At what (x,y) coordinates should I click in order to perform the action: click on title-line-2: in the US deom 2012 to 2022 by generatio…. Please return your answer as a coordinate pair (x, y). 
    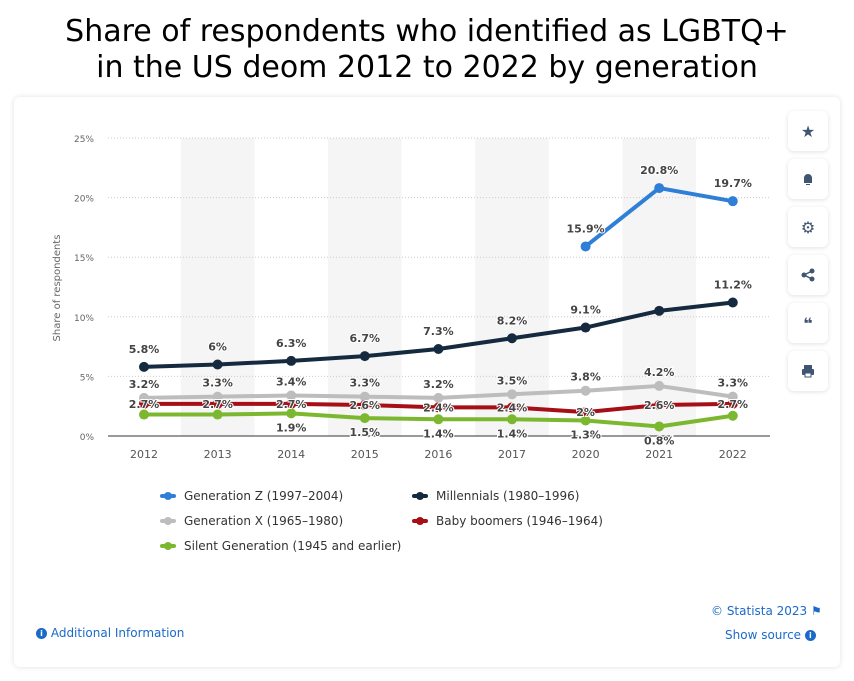
    Looking at the image, I should click on (427, 67).